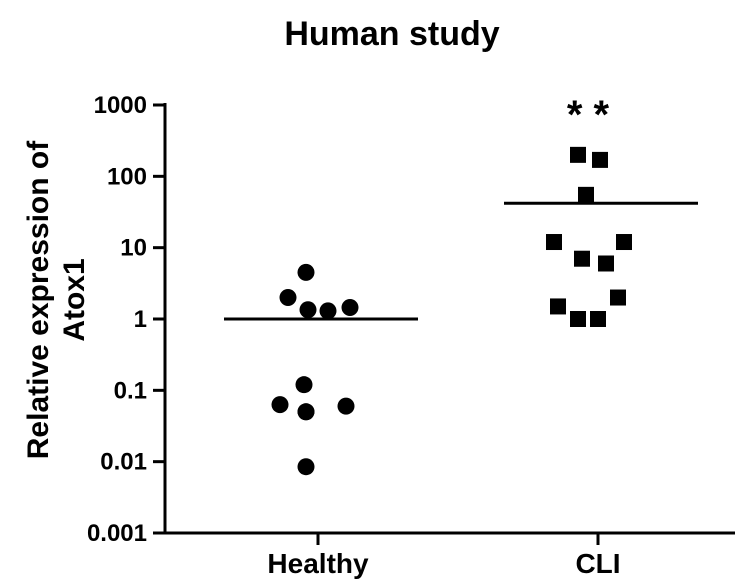  What do you see at coordinates (117, 533) in the screenshot?
I see `y-tick-label: 0.001` at bounding box center [117, 533].